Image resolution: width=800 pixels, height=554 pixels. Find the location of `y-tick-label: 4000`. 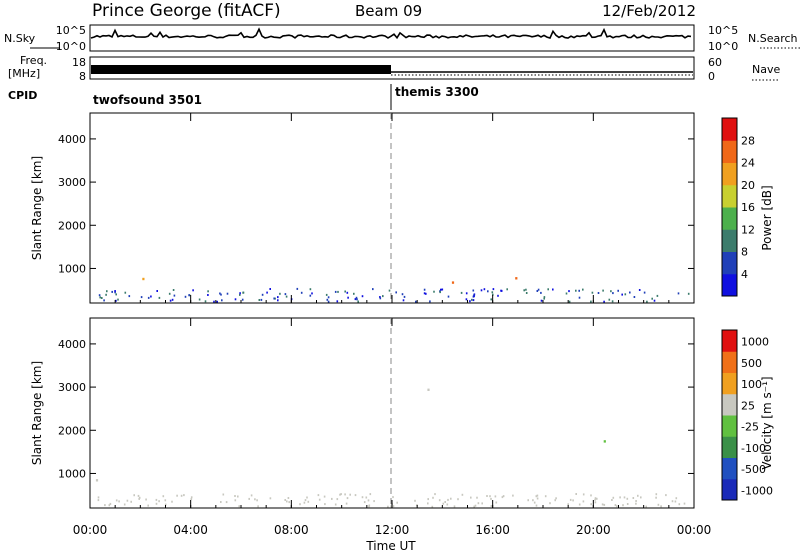

y-tick-label: 4000 is located at coordinates (72, 344).